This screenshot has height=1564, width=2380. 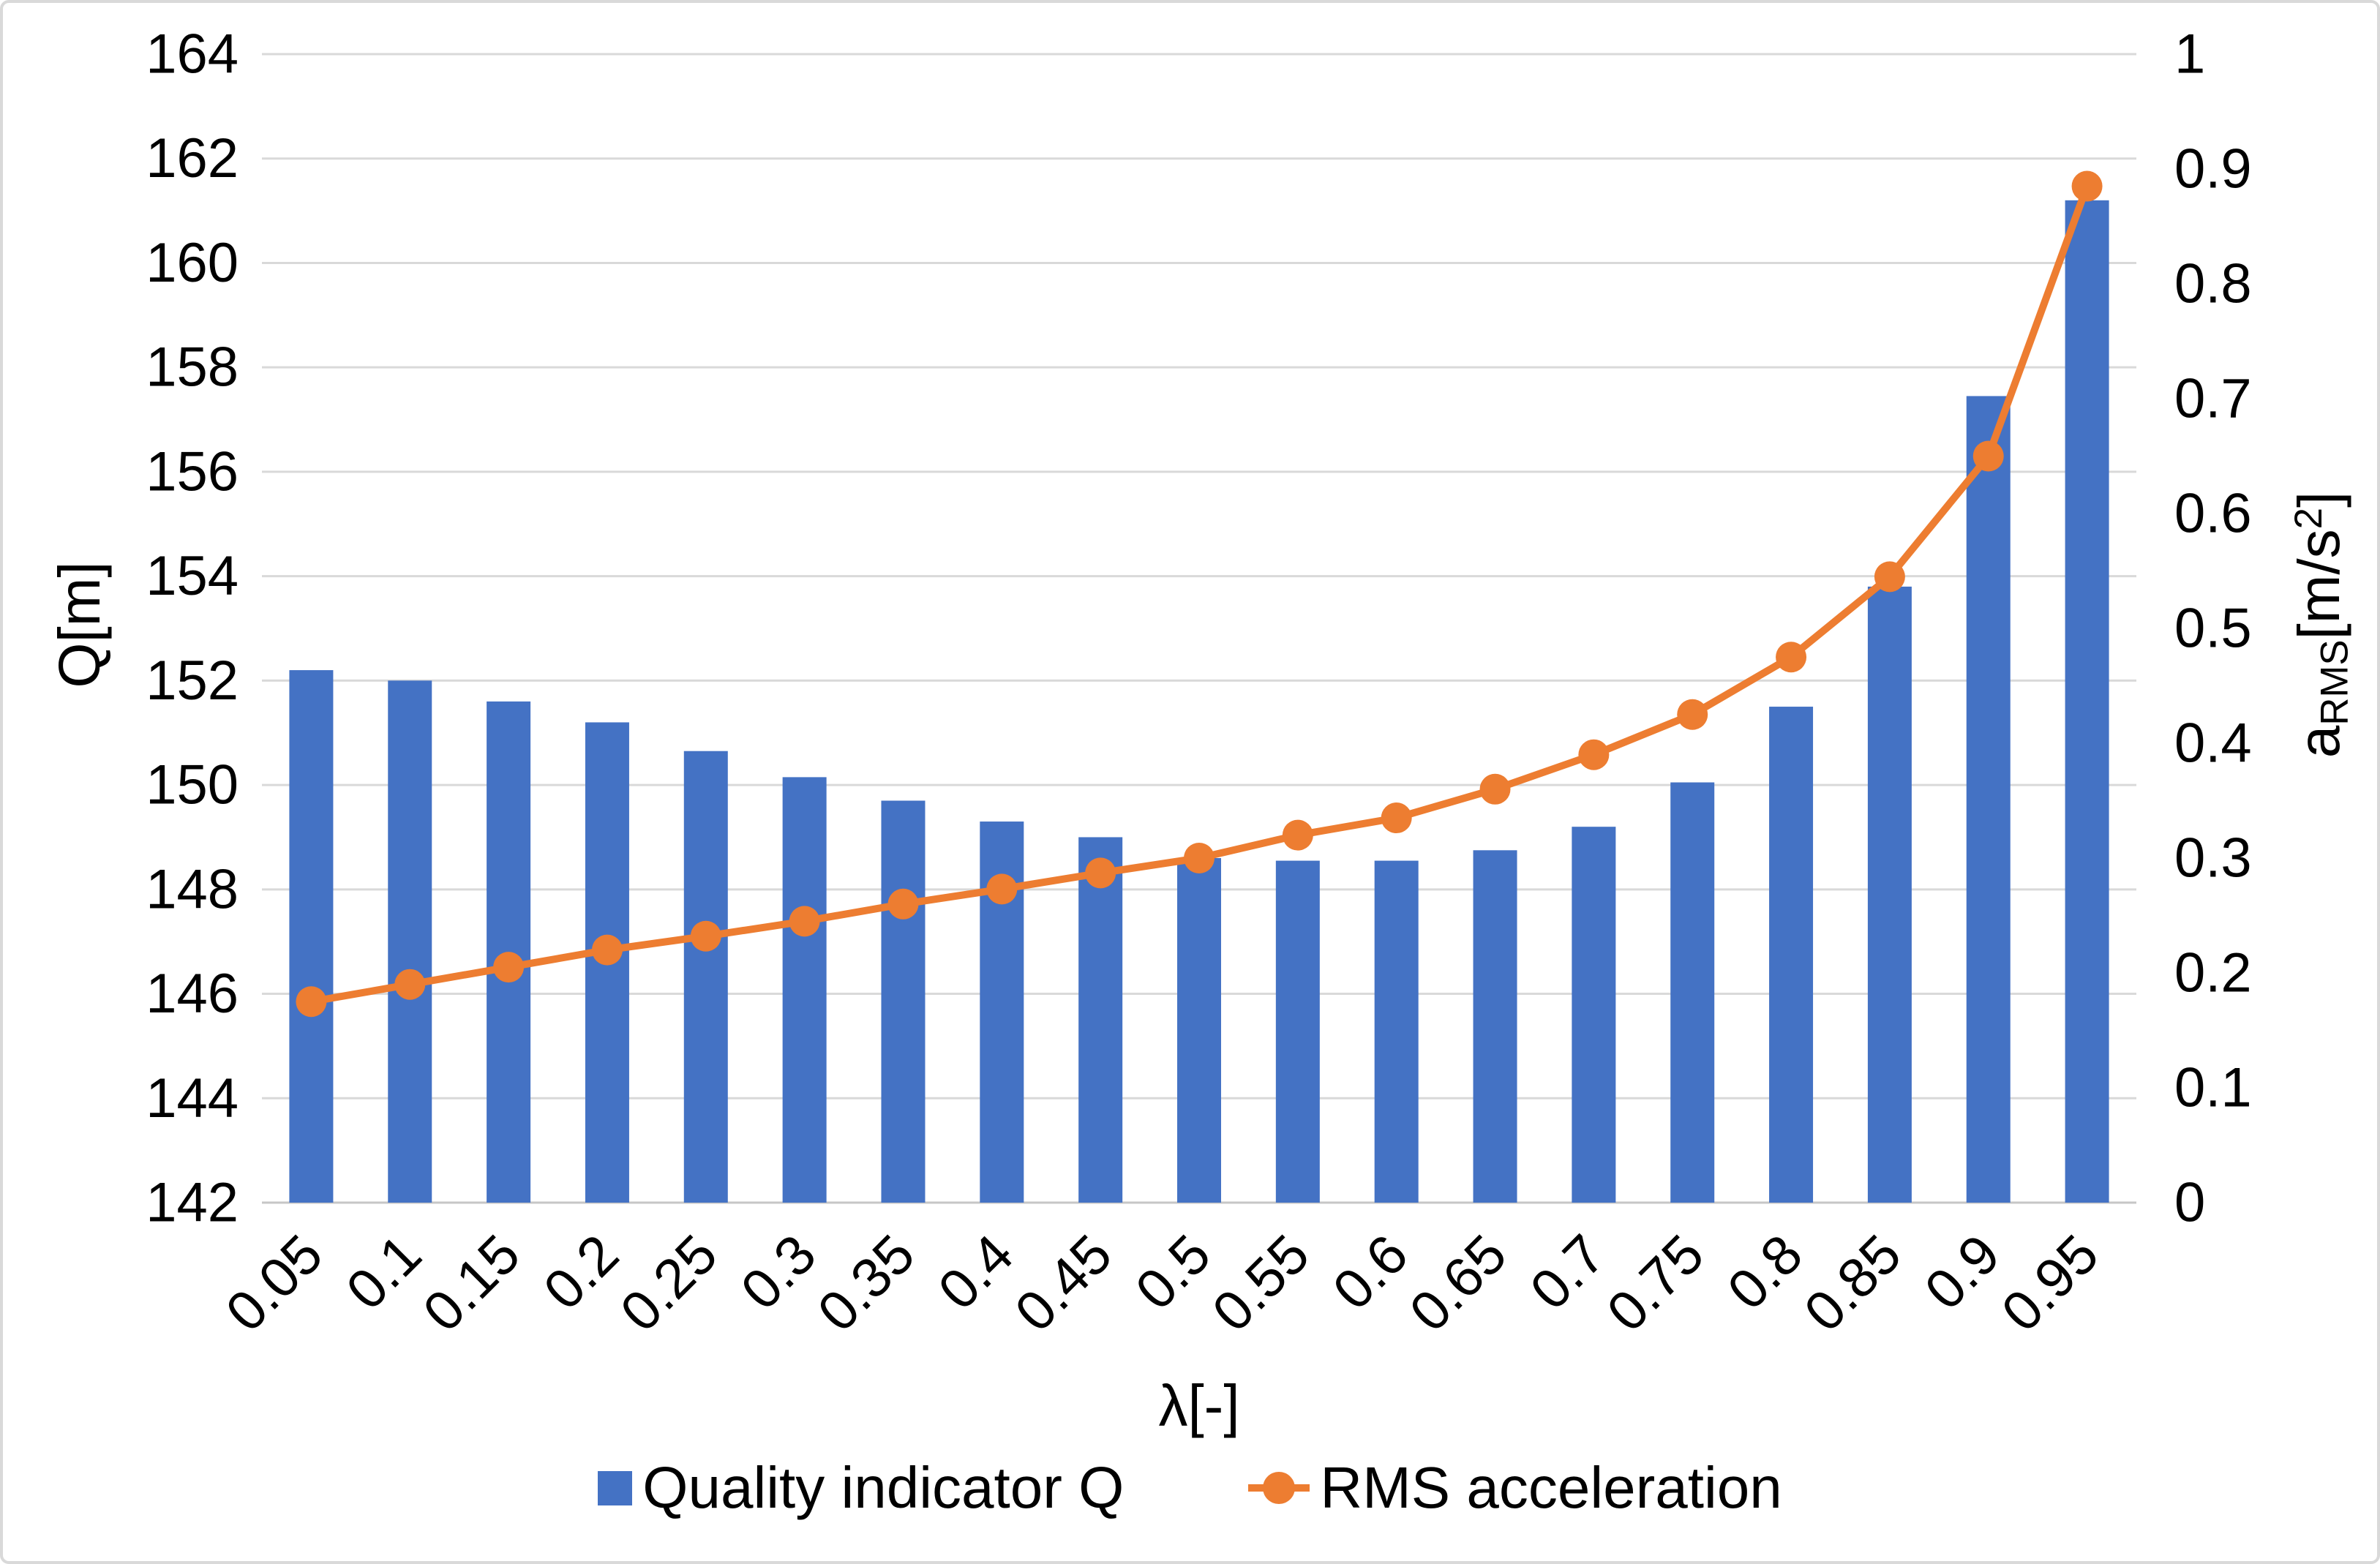 I want to click on right-axis-tick-0.7: 0.7, so click(x=2213, y=399).